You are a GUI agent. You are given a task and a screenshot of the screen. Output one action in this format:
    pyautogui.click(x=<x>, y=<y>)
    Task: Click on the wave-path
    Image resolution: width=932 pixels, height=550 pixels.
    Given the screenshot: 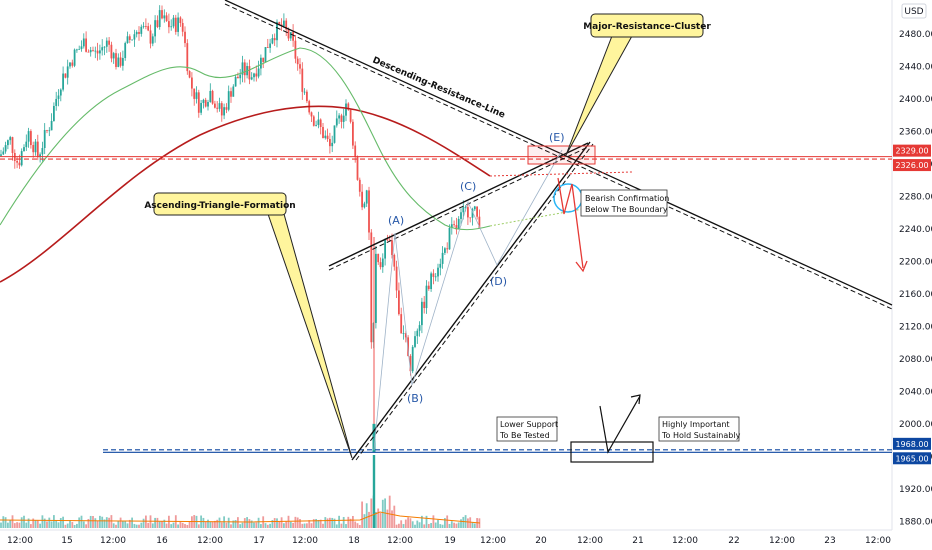 What is the action you would take?
    pyautogui.click(x=468, y=300)
    